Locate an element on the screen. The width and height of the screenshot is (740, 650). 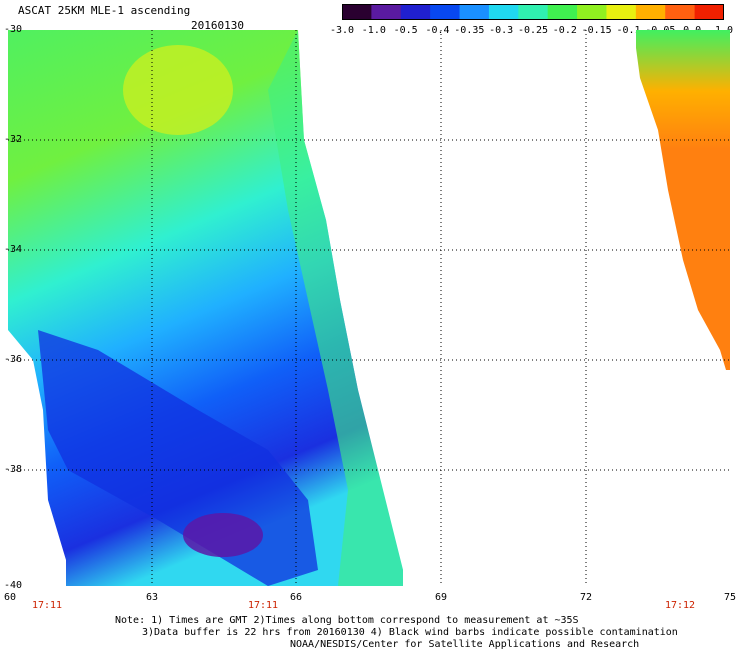
lon-label-66: 66 is located at coordinates (296, 597).